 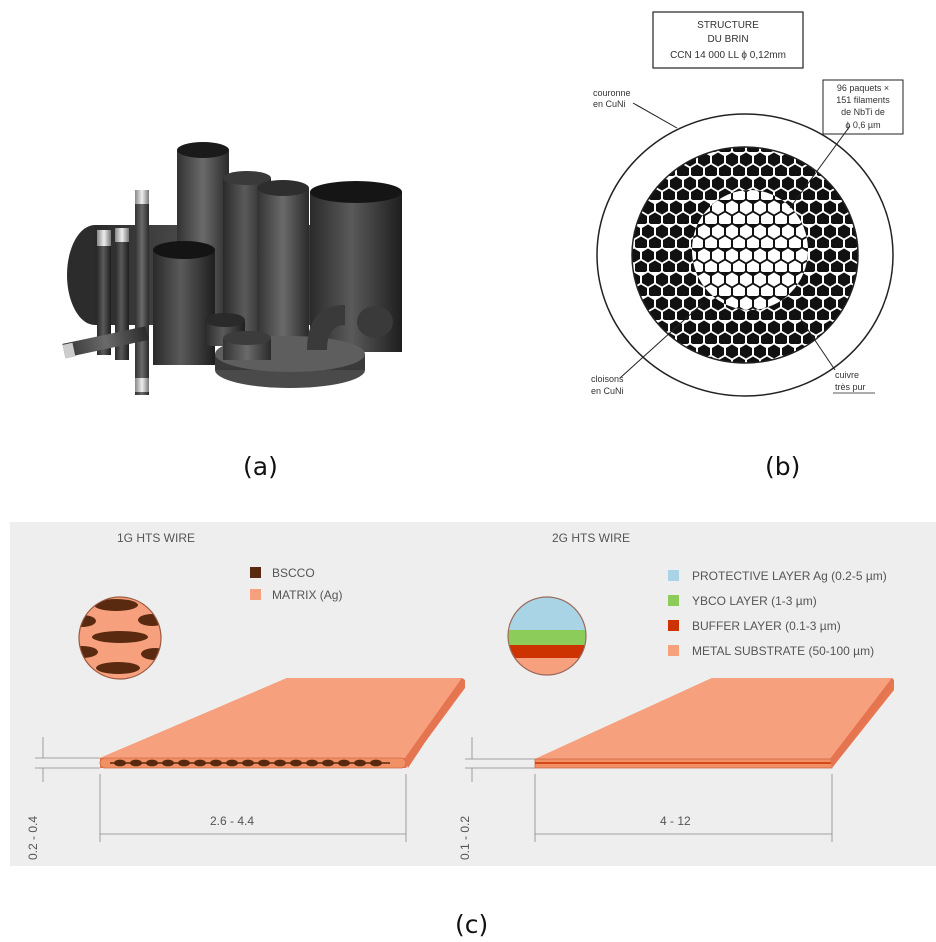 I want to click on legend-label-ybco: YBCO LAYER (1-3 µm), so click(x=754, y=601).